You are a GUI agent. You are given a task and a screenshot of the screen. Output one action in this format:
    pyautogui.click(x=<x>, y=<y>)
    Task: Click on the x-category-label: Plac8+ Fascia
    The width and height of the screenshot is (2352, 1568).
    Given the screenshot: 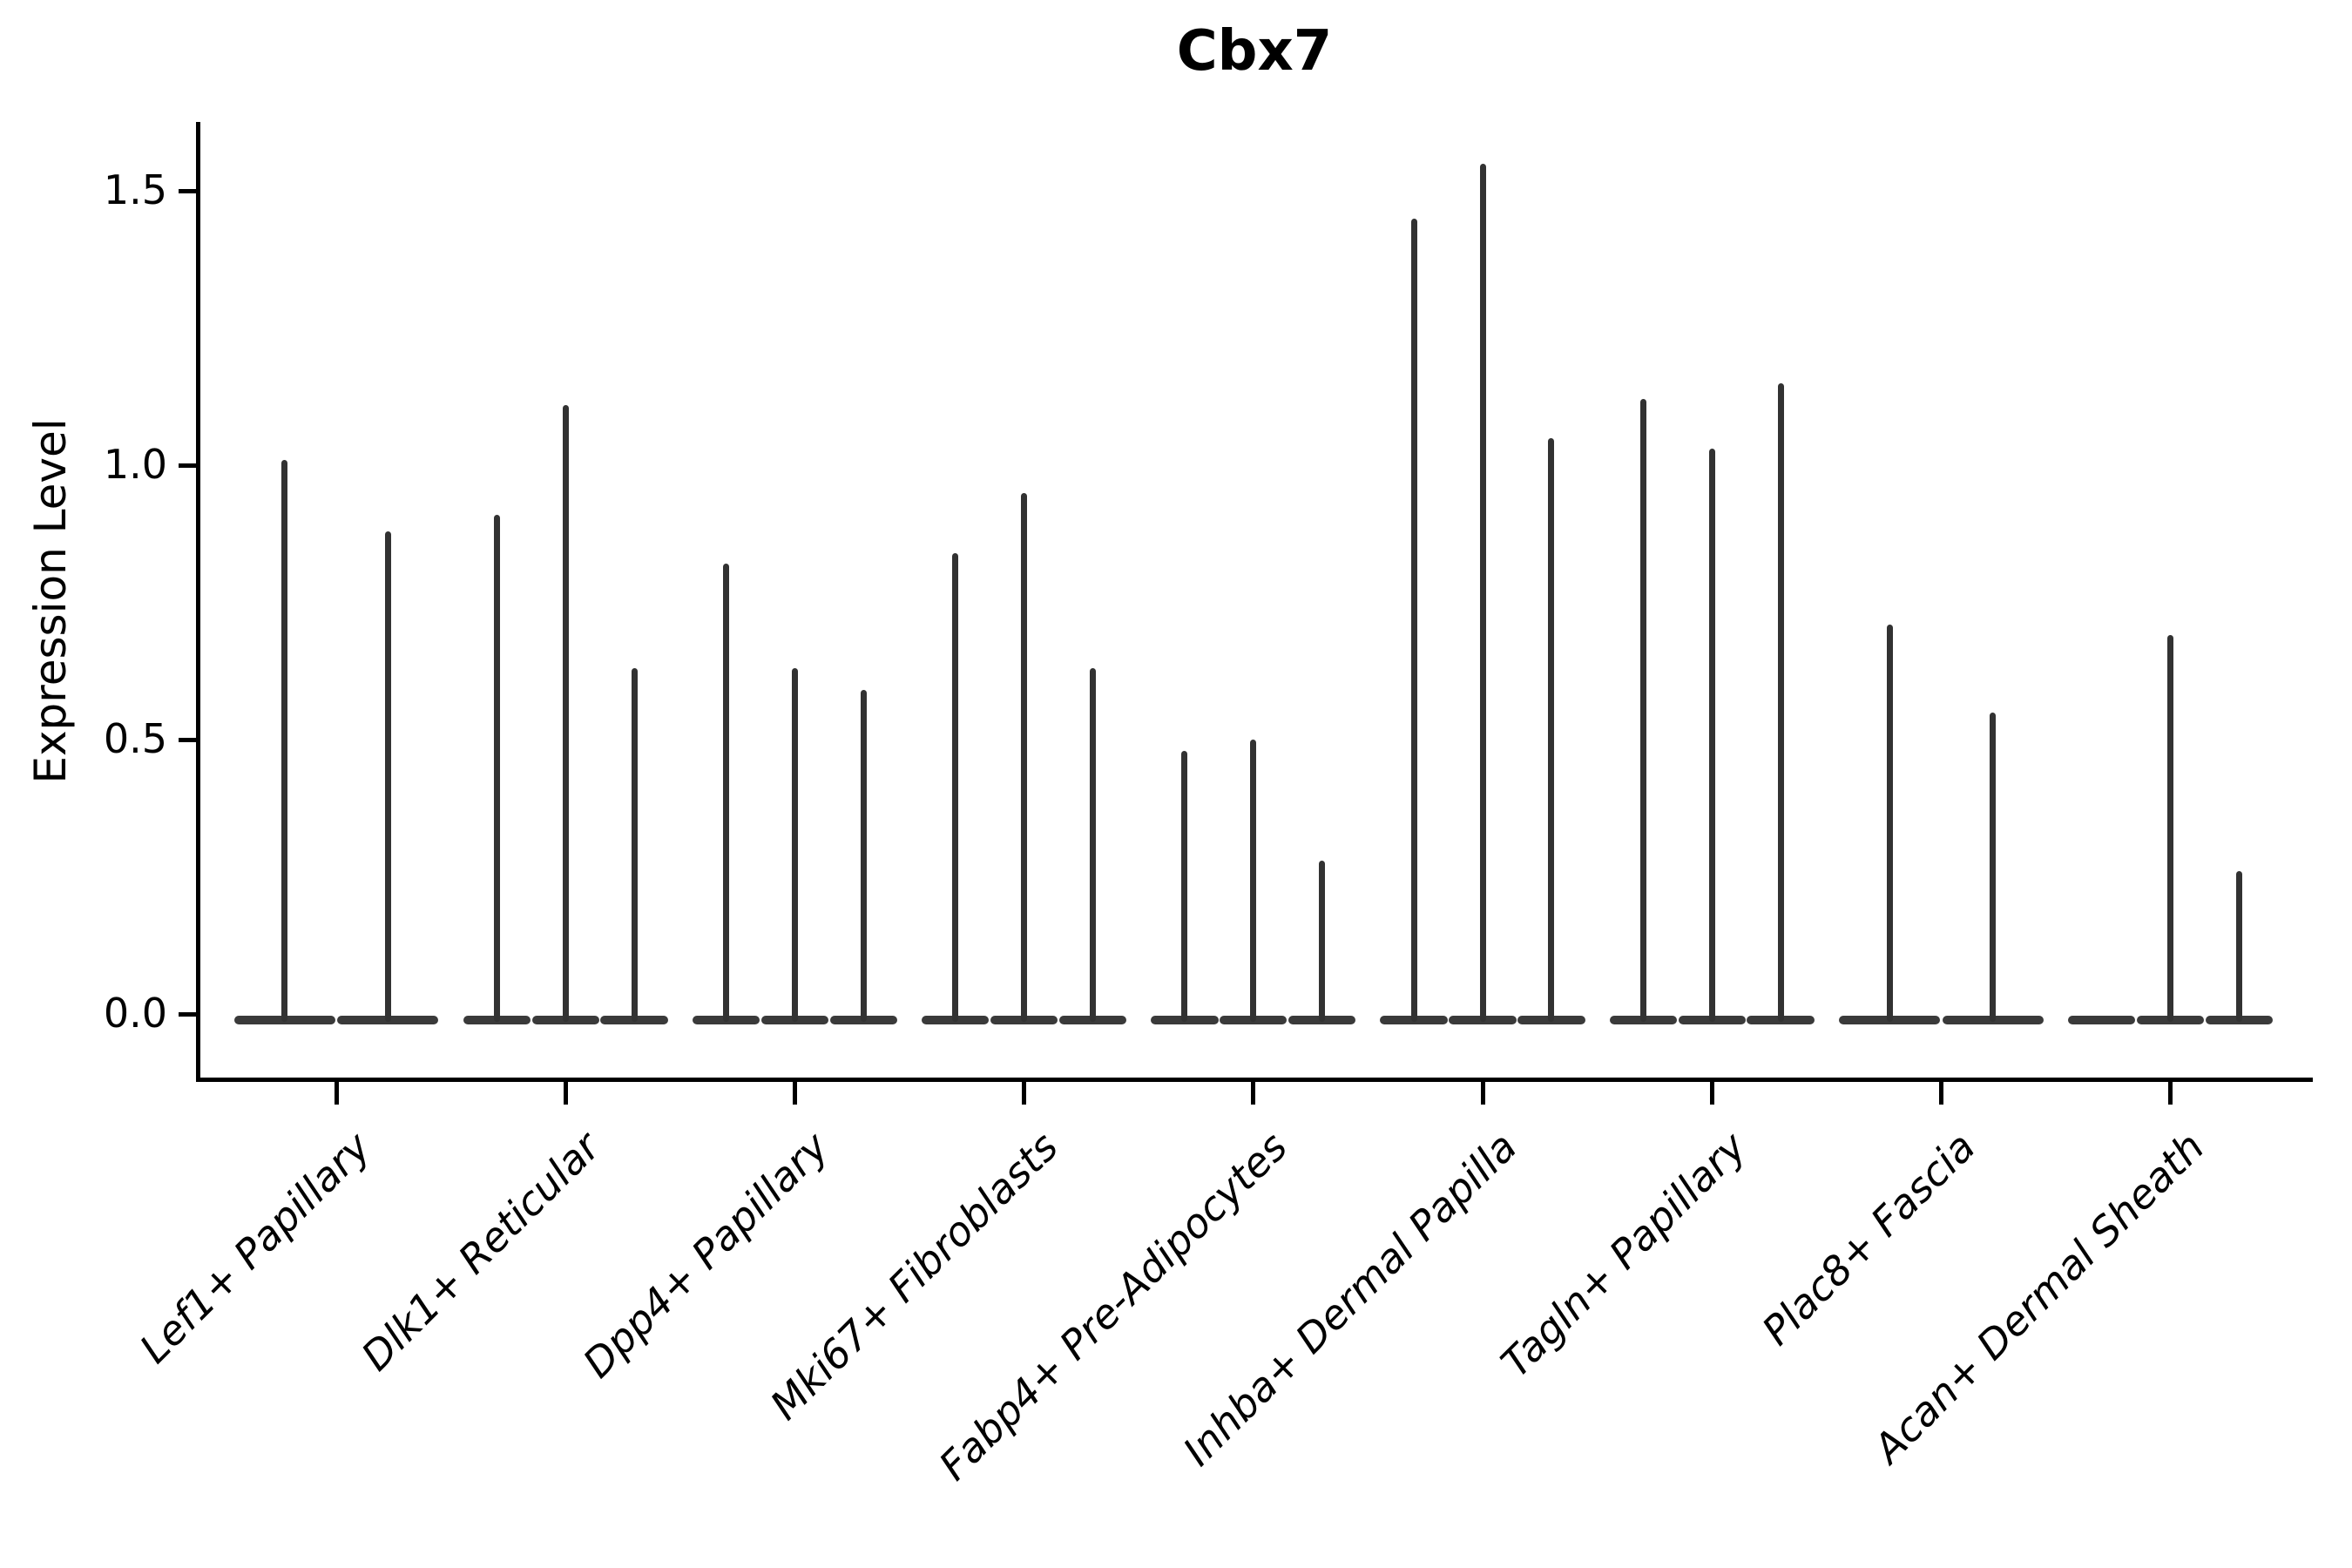 What is the action you would take?
    pyautogui.click(x=1868, y=1239)
    